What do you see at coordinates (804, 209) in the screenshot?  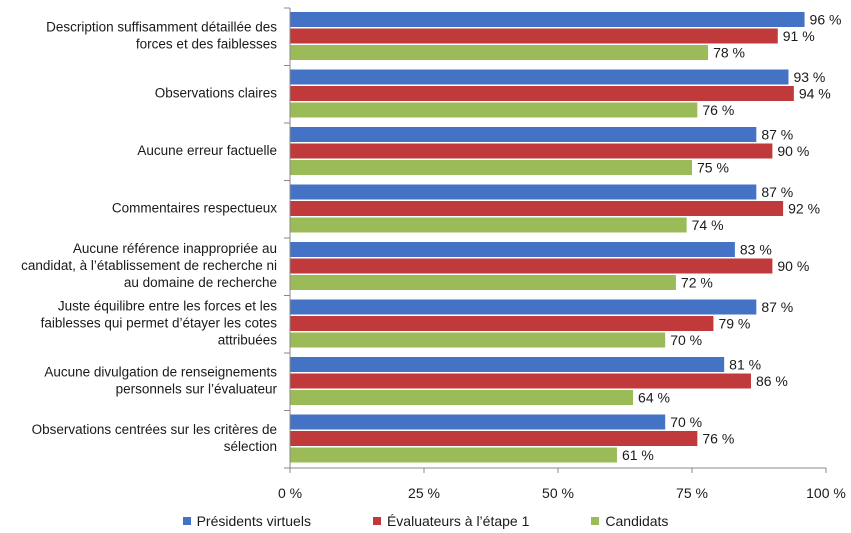 I see `value-label-2-4: 92 %` at bounding box center [804, 209].